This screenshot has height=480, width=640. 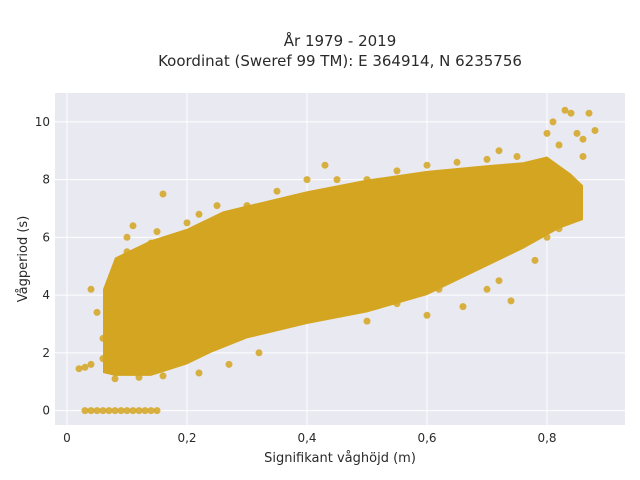 I want to click on y-axis-label: Vågperiod (s), so click(x=23, y=259).